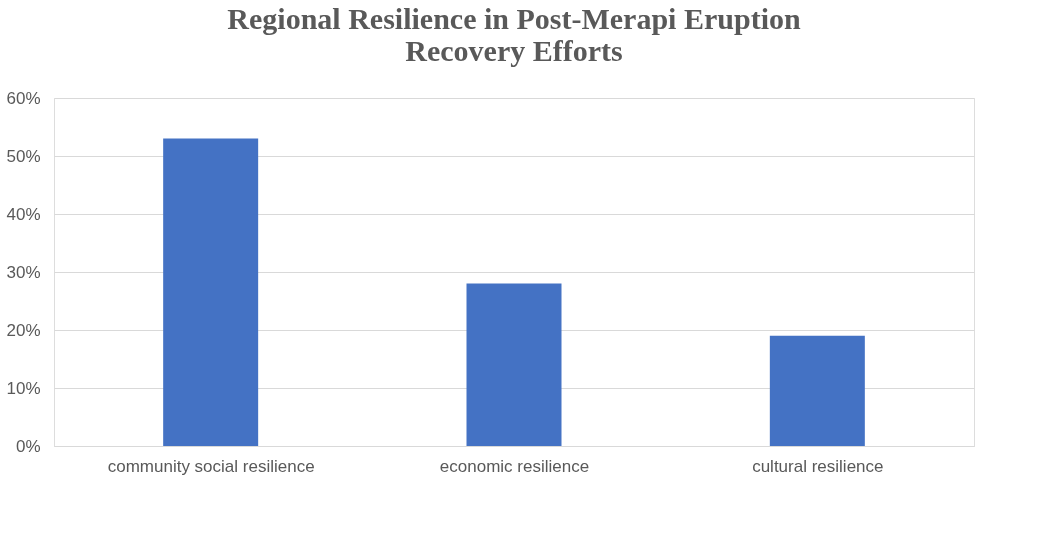 The image size is (1039, 538). Describe the element at coordinates (23, 156) in the screenshot. I see `y-tick-label: 50%` at that location.